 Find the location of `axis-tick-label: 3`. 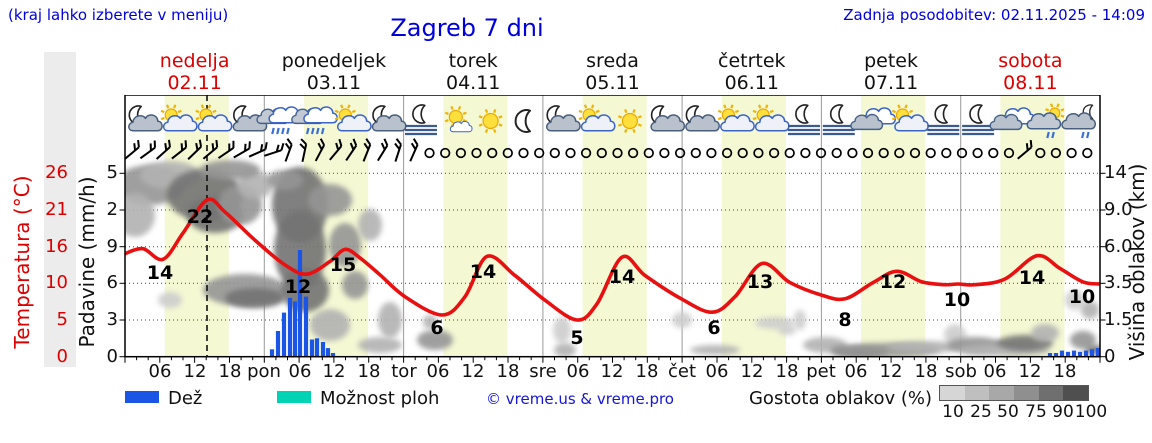

axis-tick-label: 3 is located at coordinates (112, 319).